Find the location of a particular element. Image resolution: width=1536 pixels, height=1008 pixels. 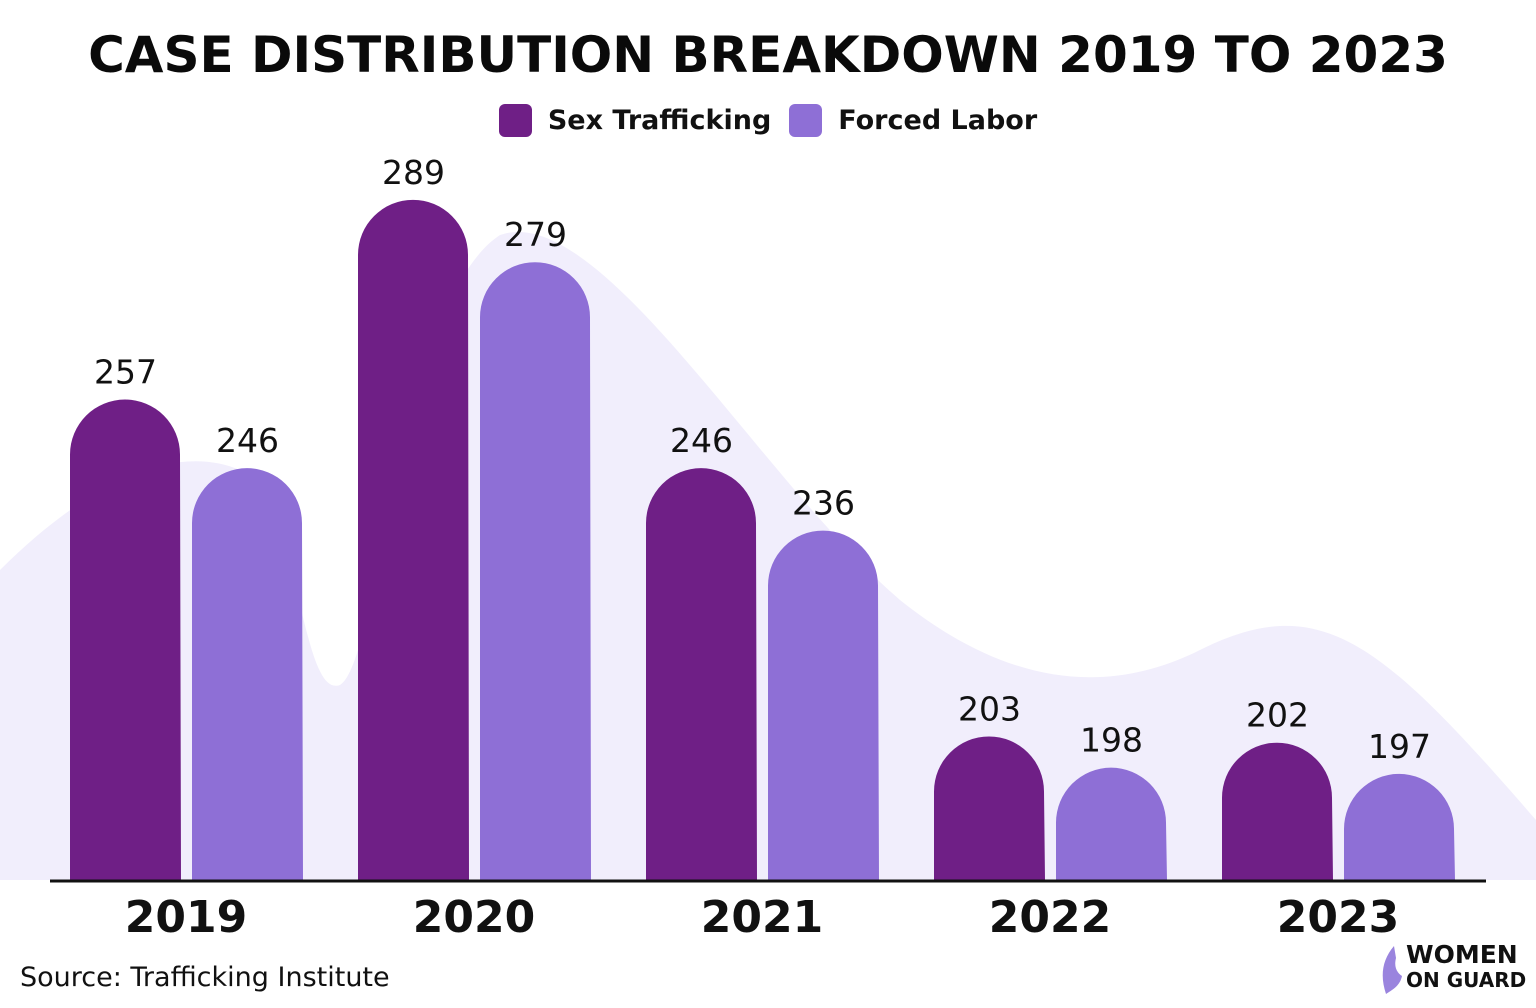

data-label: 279 is located at coordinates (535, 234).